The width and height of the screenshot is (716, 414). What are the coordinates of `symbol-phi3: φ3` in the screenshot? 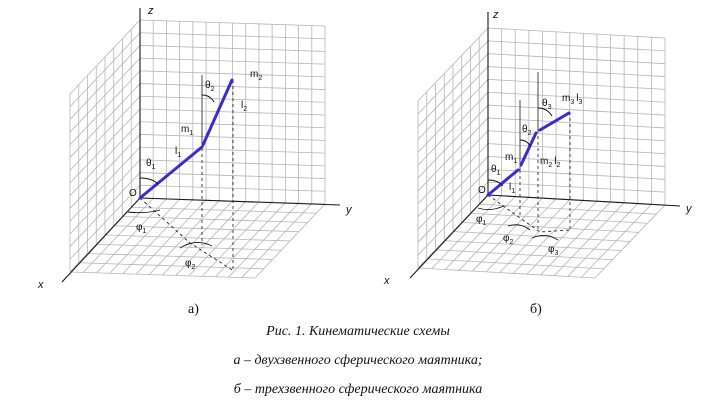 It's located at (553, 250).